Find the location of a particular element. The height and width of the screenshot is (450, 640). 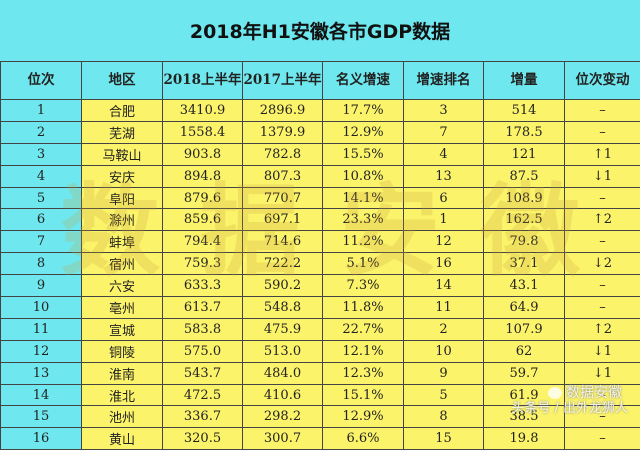

brand-badge: 数据安徽 头条号 / 出外龙狮人 is located at coordinates (566, 401).